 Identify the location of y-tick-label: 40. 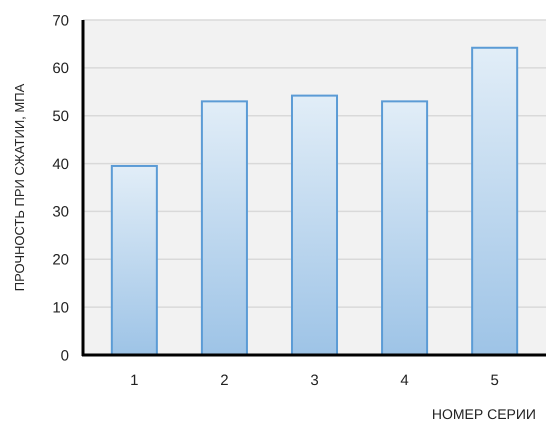
(60, 164).